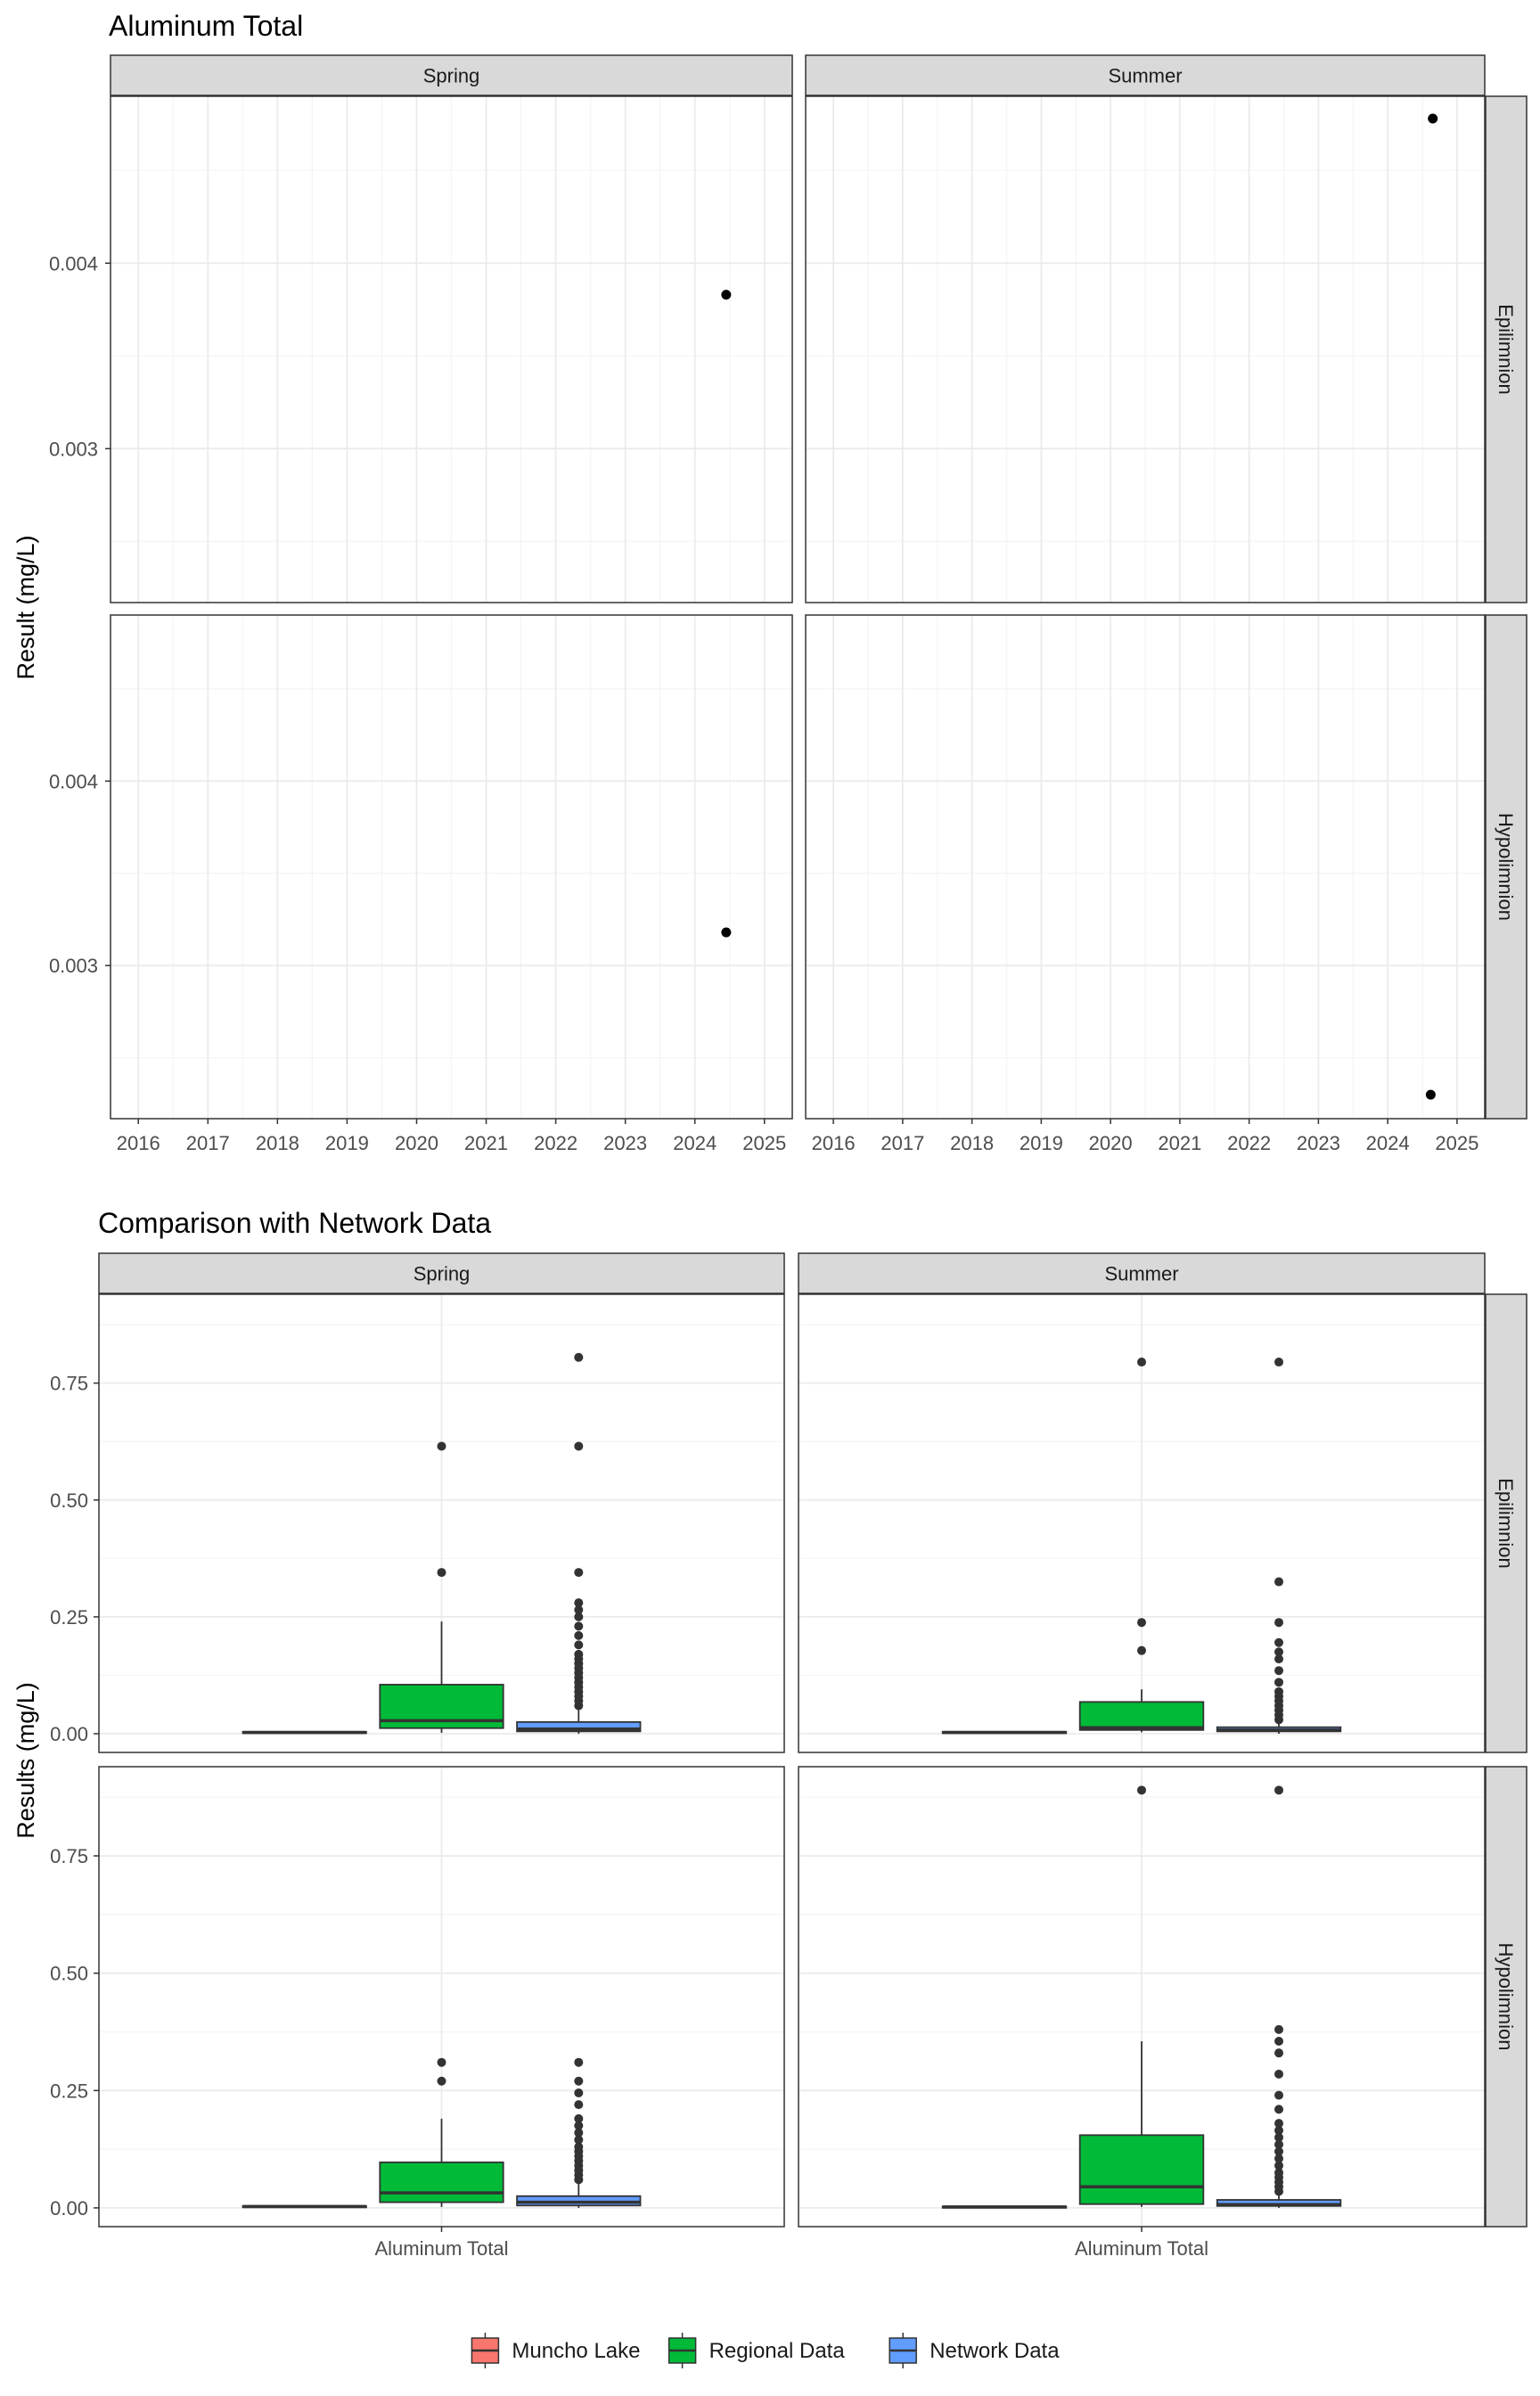  I want to click on facet-label-summer: Summer, so click(1141, 1274).